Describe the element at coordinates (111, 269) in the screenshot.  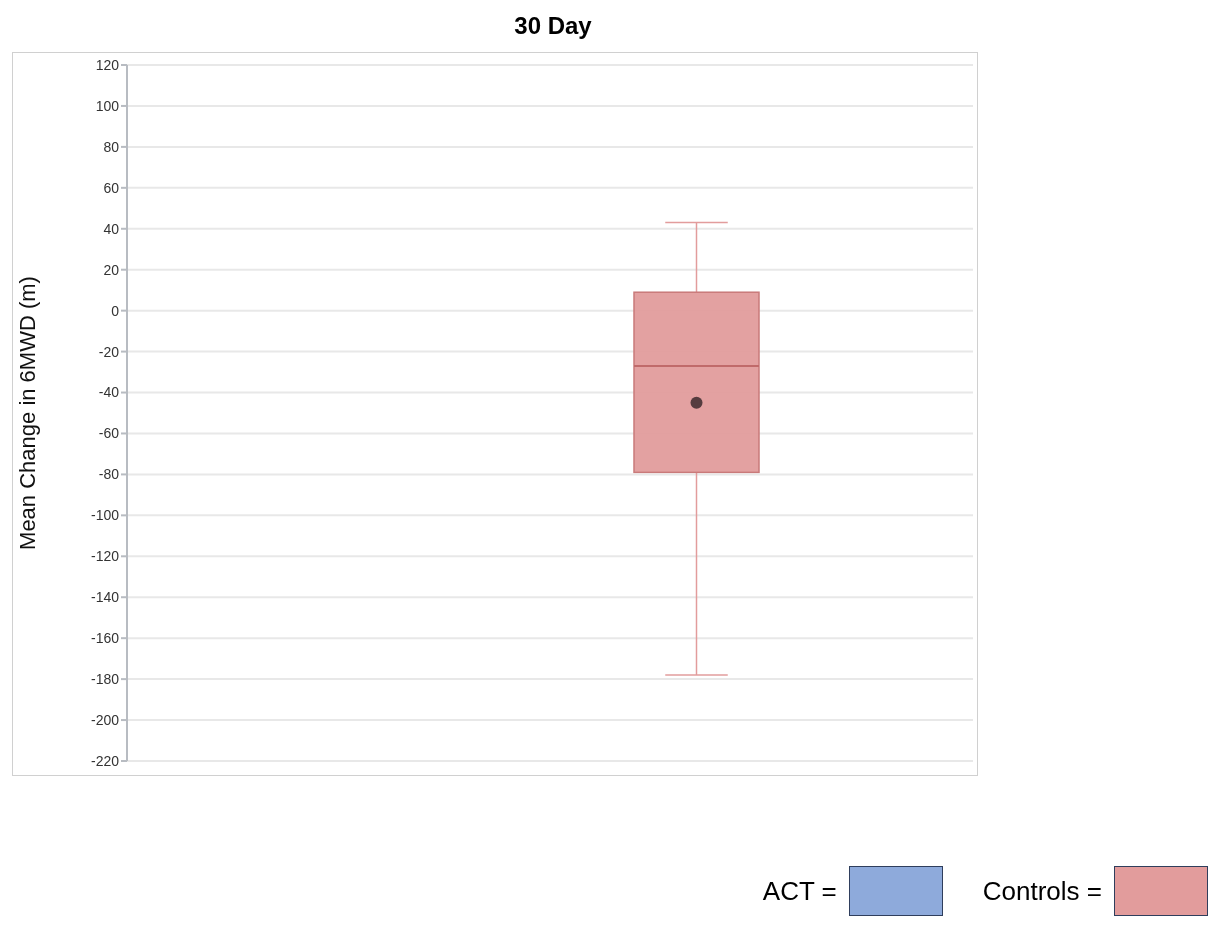
I see `y-tick-label: 20` at that location.